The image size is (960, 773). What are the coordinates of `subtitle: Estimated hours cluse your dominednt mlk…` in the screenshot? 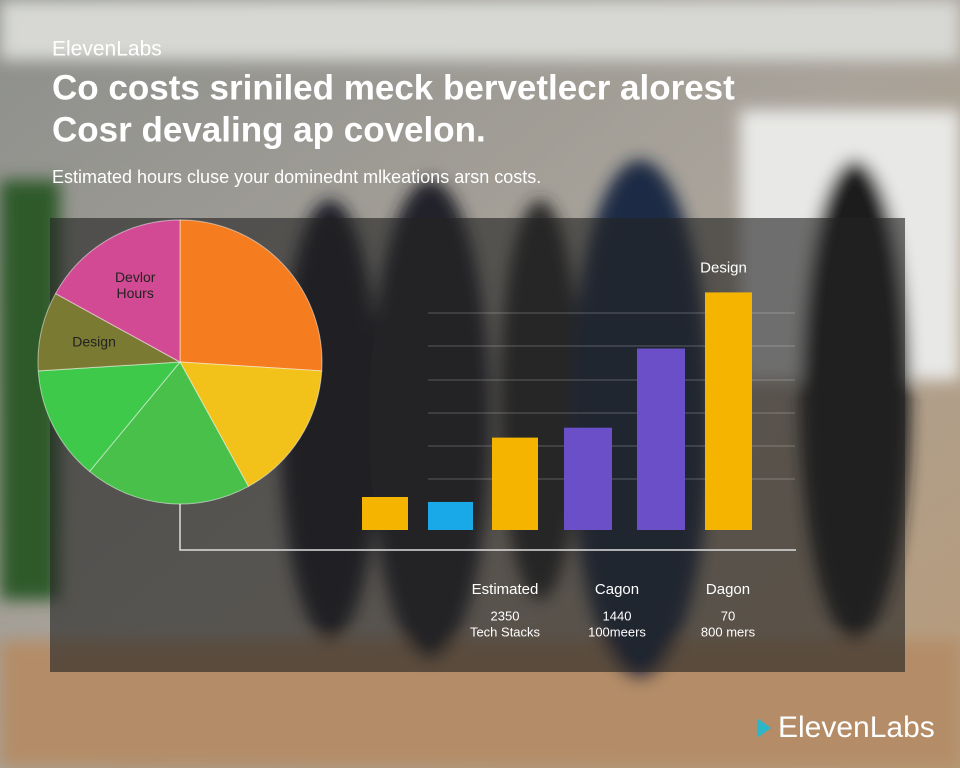 It's located at (296, 177).